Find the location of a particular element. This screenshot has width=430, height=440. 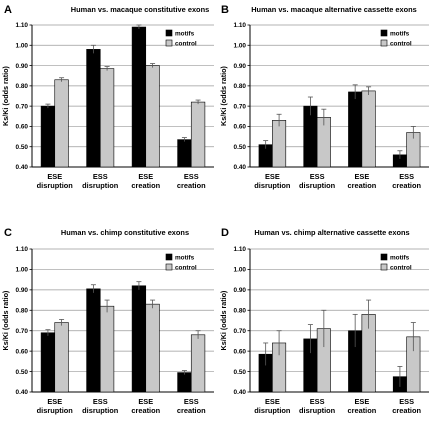

chart-title: Human vs. macaque constitutive exons is located at coordinates (140, 9).